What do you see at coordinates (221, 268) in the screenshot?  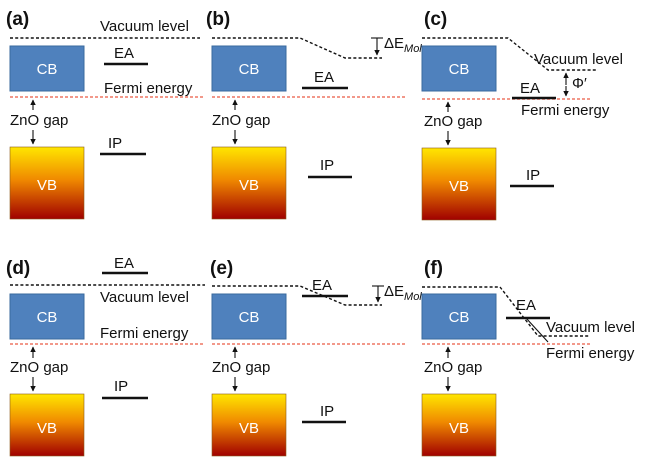 I see `panel-label: (e)` at bounding box center [221, 268].